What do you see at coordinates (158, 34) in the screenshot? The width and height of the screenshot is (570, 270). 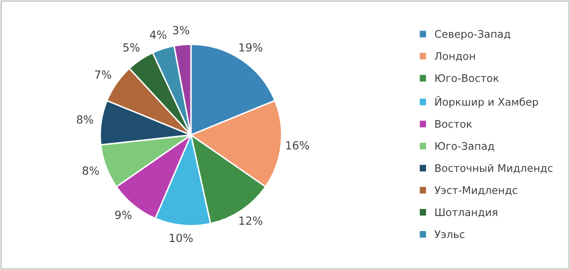 I see `data-label: 4%` at bounding box center [158, 34].